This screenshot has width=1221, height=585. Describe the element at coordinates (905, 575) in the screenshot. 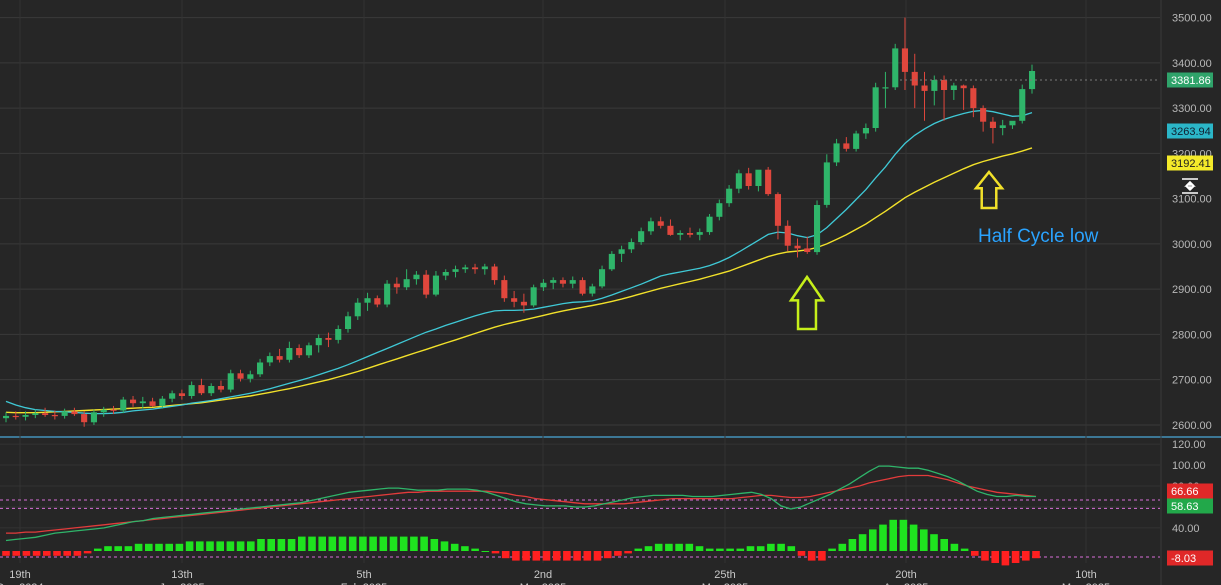

I see `time-tick-label: 20th` at that location.